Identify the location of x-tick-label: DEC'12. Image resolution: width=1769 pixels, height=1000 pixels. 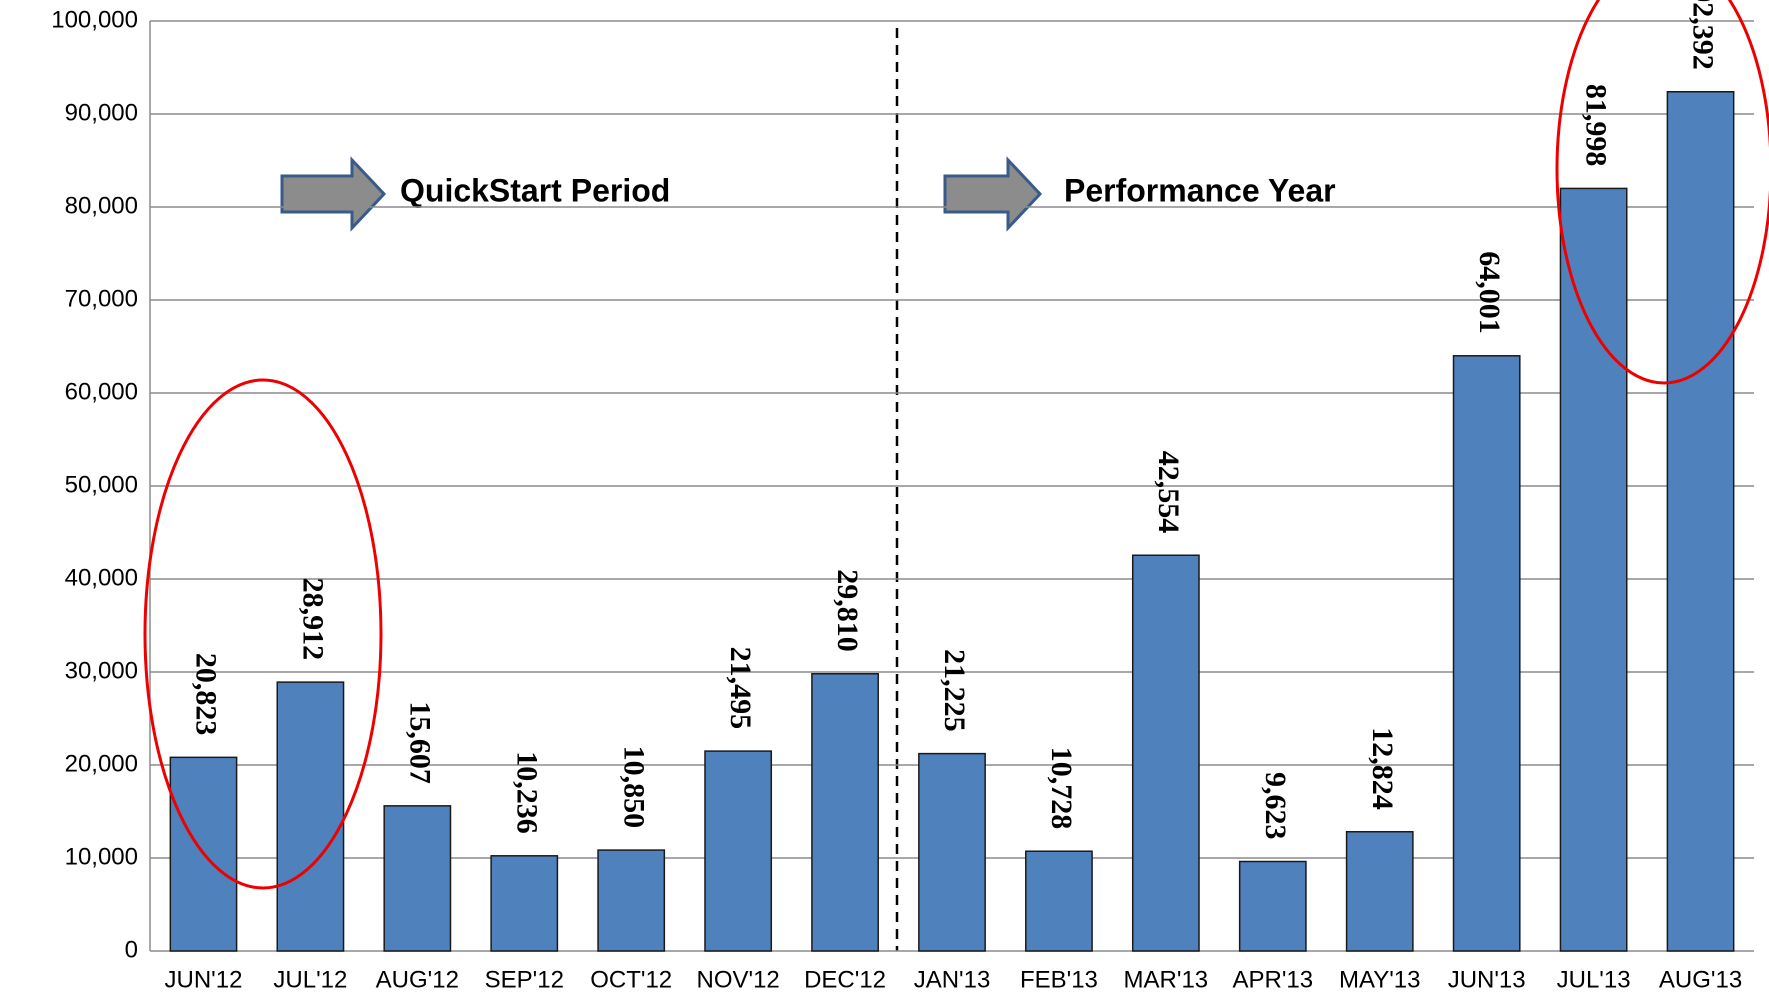
(845, 979).